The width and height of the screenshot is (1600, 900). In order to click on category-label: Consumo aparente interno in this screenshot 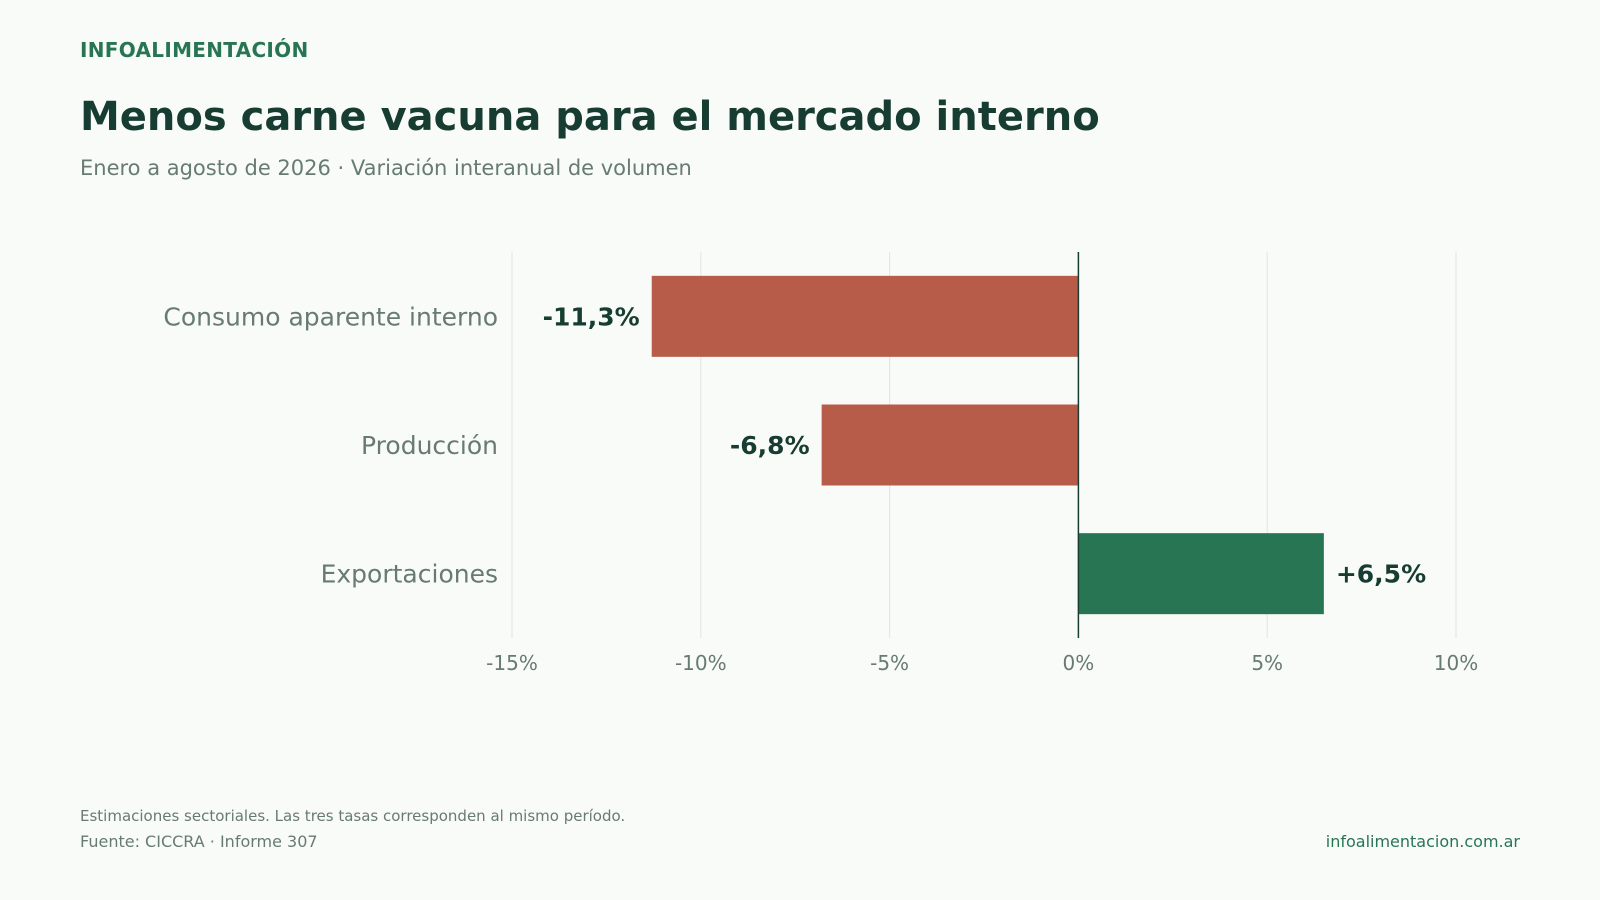, I will do `click(330, 316)`.